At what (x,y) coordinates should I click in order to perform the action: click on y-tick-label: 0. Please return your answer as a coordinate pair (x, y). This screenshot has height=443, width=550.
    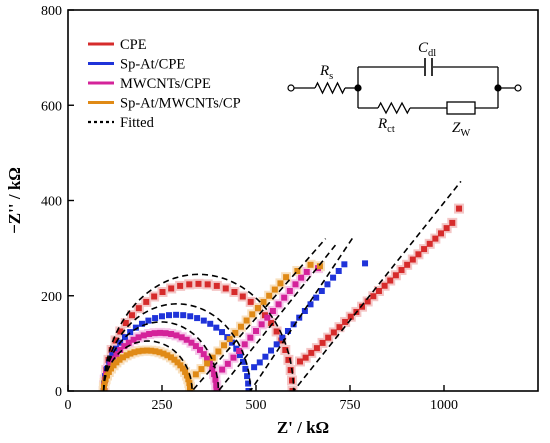
    Looking at the image, I should click on (58, 392).